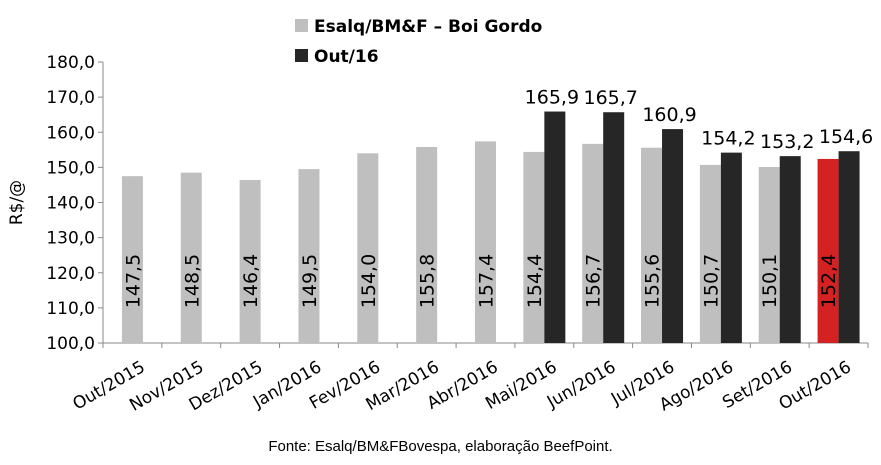 The image size is (881, 465). What do you see at coordinates (770, 281) in the screenshot?
I see `bar-label-esalq: 150,1` at bounding box center [770, 281].